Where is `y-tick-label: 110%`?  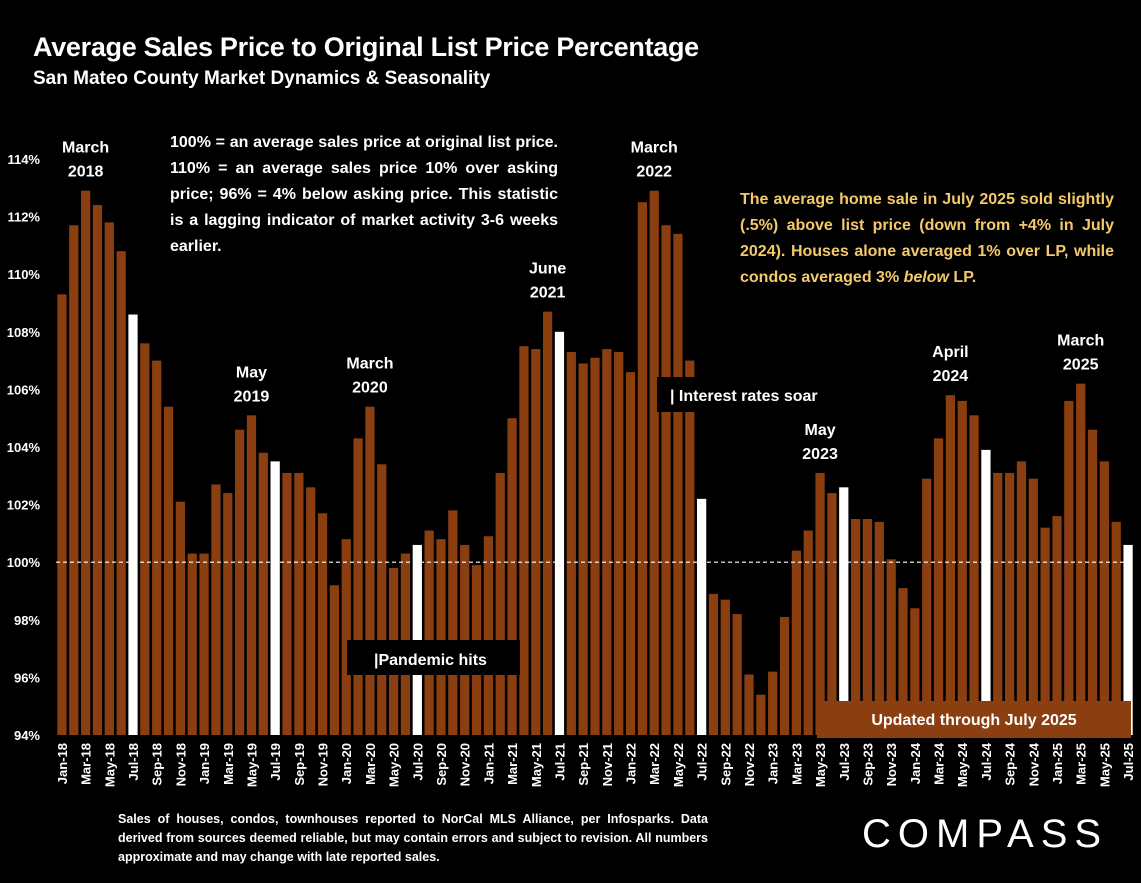 y-tick-label: 110% is located at coordinates (23, 274).